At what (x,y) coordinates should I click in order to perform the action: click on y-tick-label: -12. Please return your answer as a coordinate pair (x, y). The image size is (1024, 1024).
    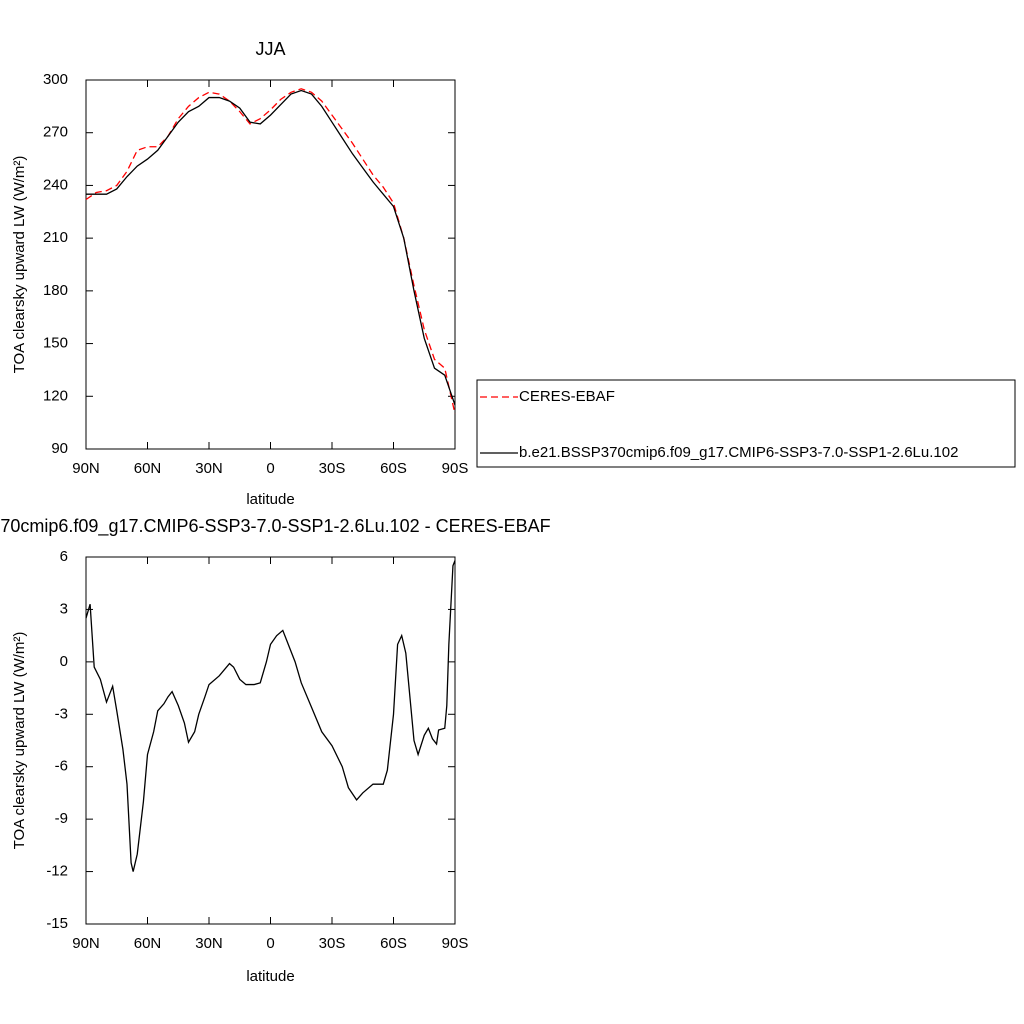
    Looking at the image, I should click on (57, 871).